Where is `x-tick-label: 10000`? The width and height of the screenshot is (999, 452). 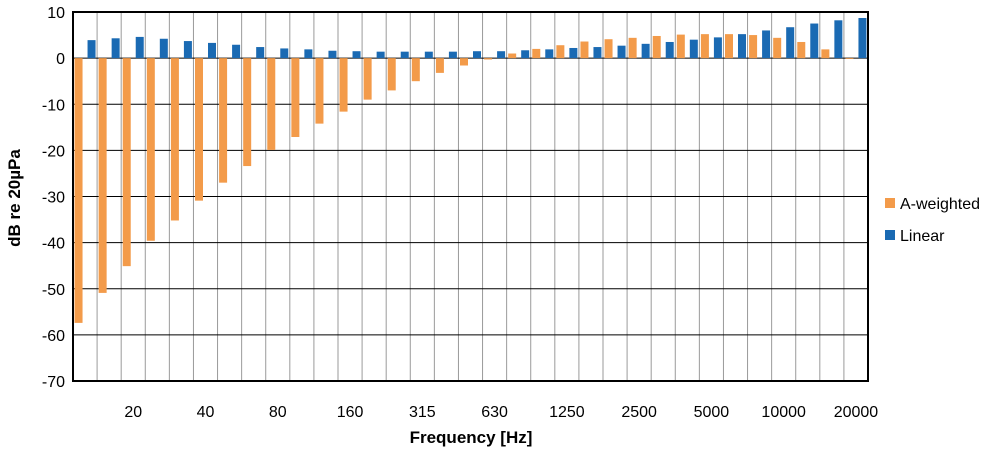 x-tick-label: 10000 is located at coordinates (783, 412).